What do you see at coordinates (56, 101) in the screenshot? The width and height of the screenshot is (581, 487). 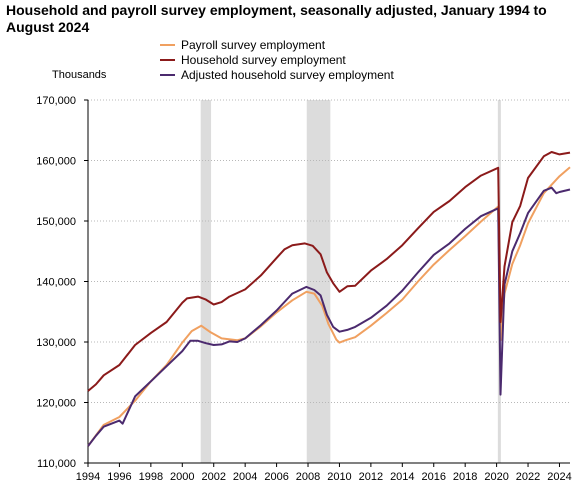 I see `y-tick-label: 170,000` at bounding box center [56, 101].